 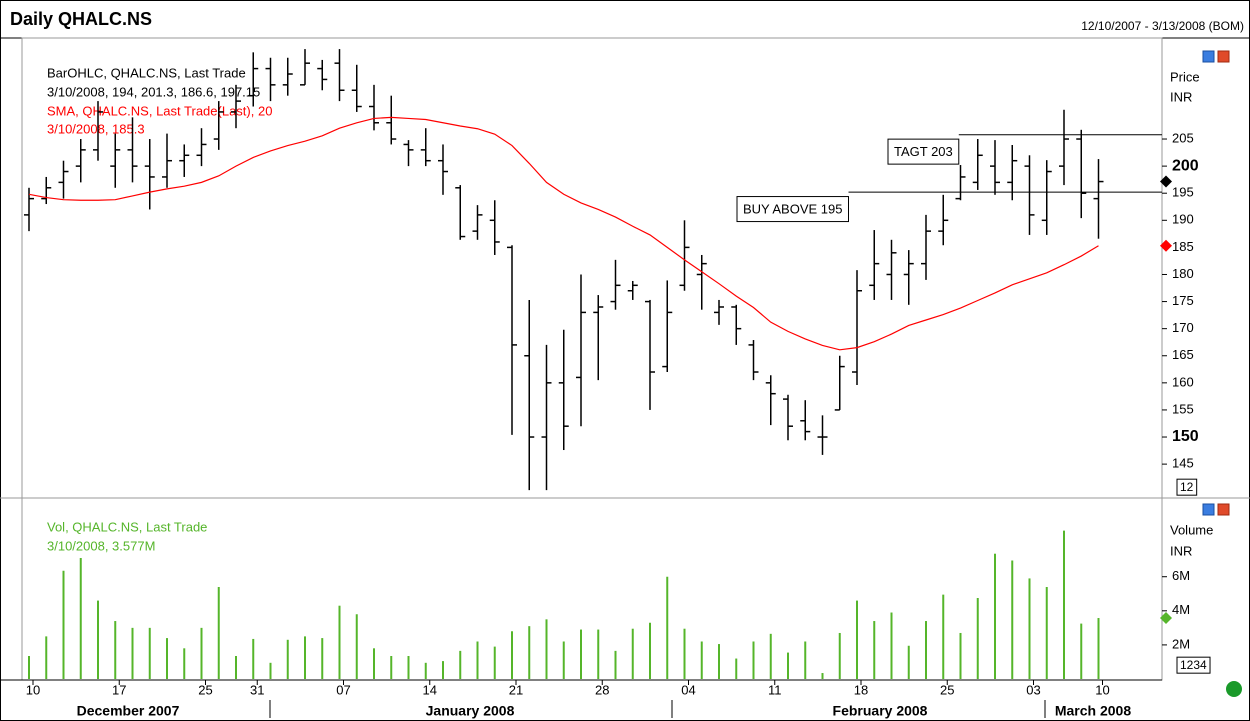 What do you see at coordinates (159, 110) in the screenshot?
I see `legend-entry: SMA, QHALC.NS, Last Trade(Last), 20` at bounding box center [159, 110].